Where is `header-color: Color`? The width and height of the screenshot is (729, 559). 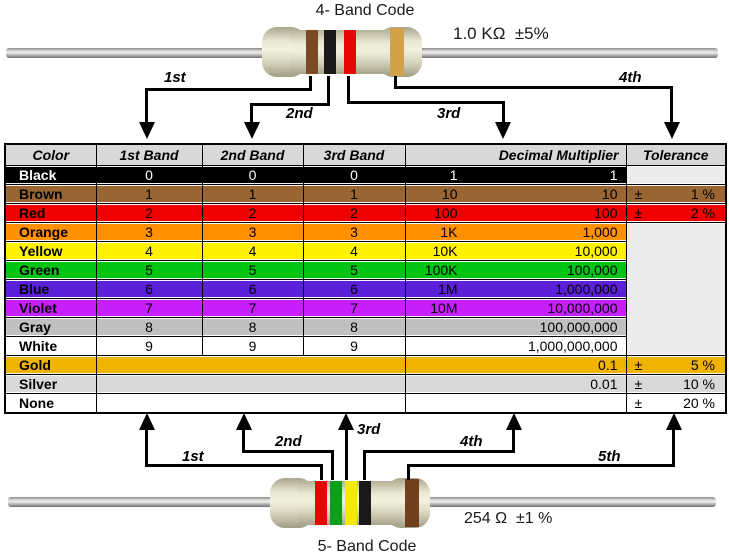
header-color: Color is located at coordinates (50, 154).